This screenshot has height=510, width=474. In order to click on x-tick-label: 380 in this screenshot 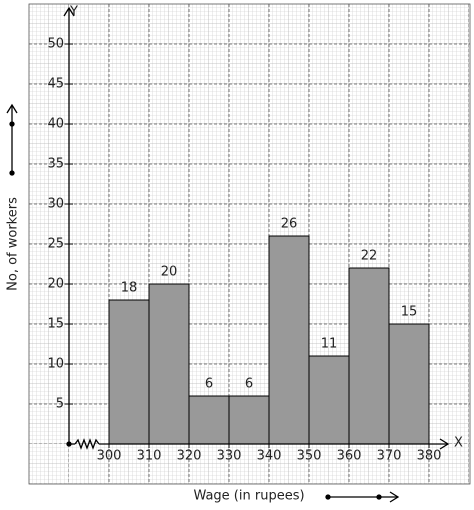, I will do `click(429, 456)`.